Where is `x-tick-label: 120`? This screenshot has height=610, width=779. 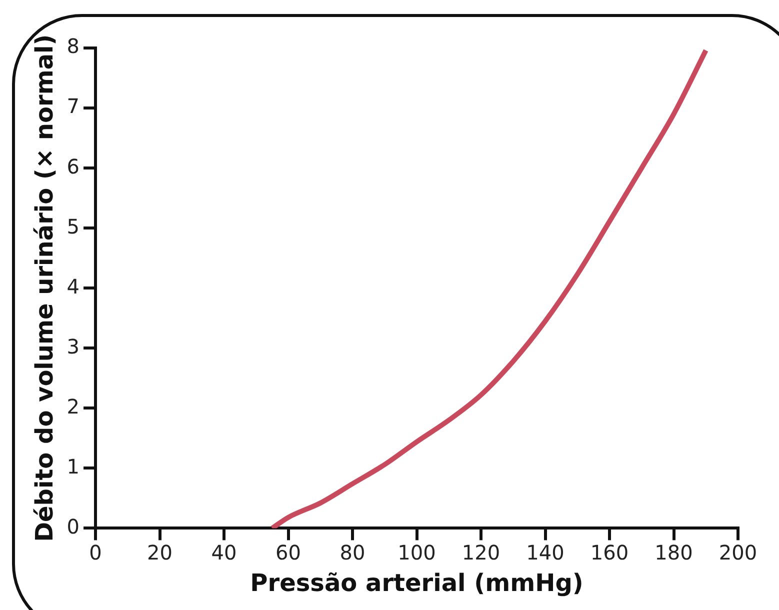
x-tick-label: 120 is located at coordinates (481, 552).